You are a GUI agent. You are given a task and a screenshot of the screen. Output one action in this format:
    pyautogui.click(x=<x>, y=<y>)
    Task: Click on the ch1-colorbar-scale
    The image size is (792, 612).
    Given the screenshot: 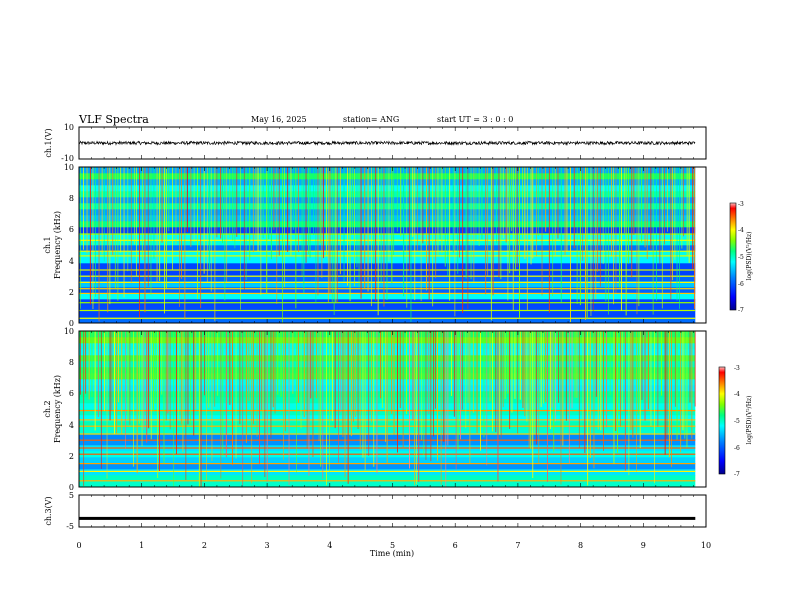 What is the action you would take?
    pyautogui.click(x=733, y=256)
    